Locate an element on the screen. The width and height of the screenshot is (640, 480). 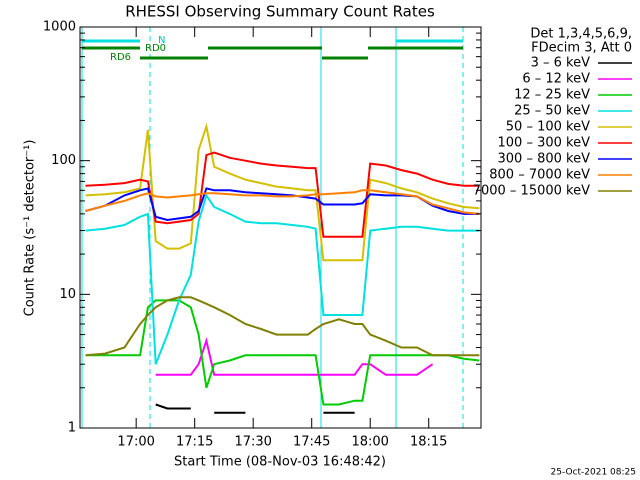
footer: 25-Oct-2021 08:25 is located at coordinates (593, 473).